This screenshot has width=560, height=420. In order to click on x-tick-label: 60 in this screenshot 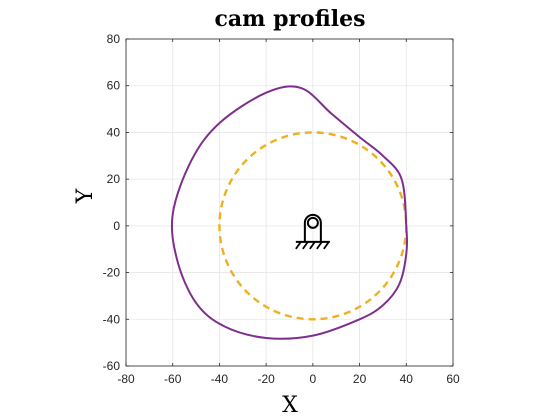, I will do `click(453, 379)`.